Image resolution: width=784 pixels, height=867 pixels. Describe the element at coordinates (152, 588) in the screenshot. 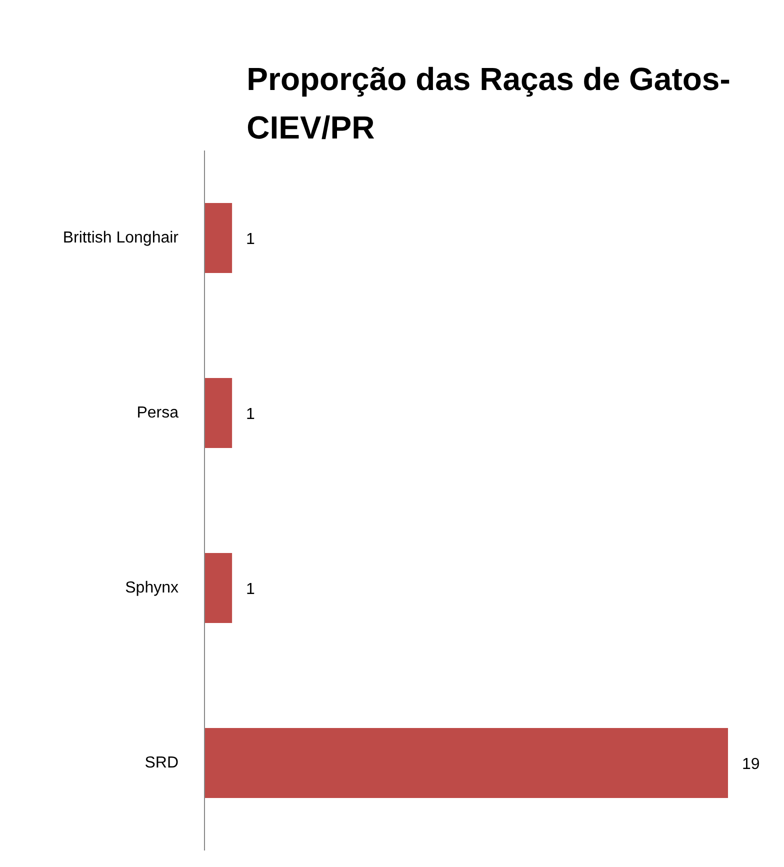

I see `y-tick-label: Sphynx` at that location.